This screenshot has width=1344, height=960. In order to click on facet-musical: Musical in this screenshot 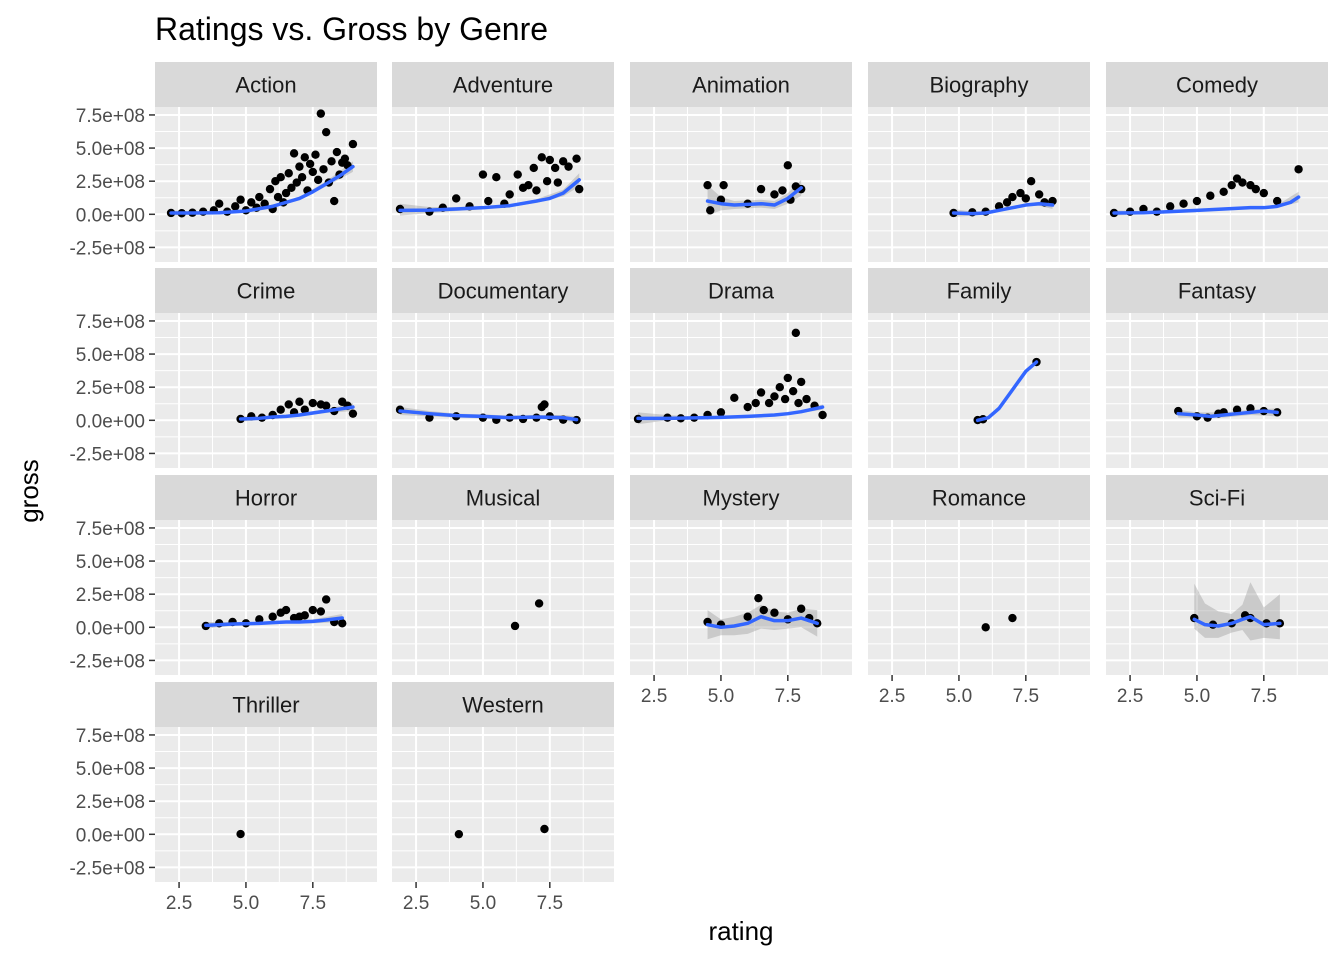, I will do `click(498, 575)`.